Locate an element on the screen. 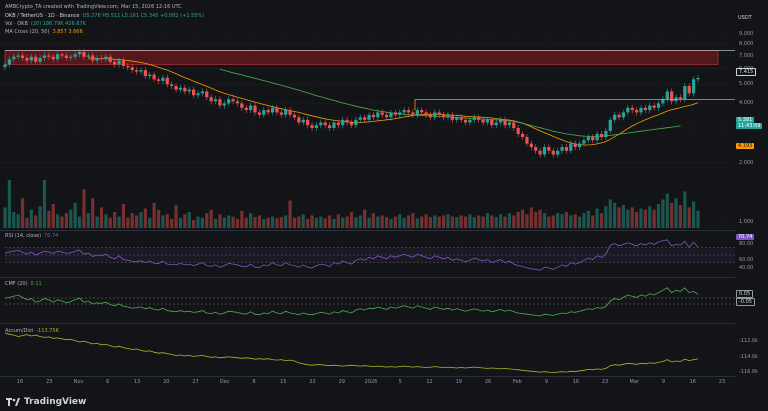 This screenshot has width=768, height=411. rsi-legend: RSI (14, close) 70.74 is located at coordinates (31, 236).